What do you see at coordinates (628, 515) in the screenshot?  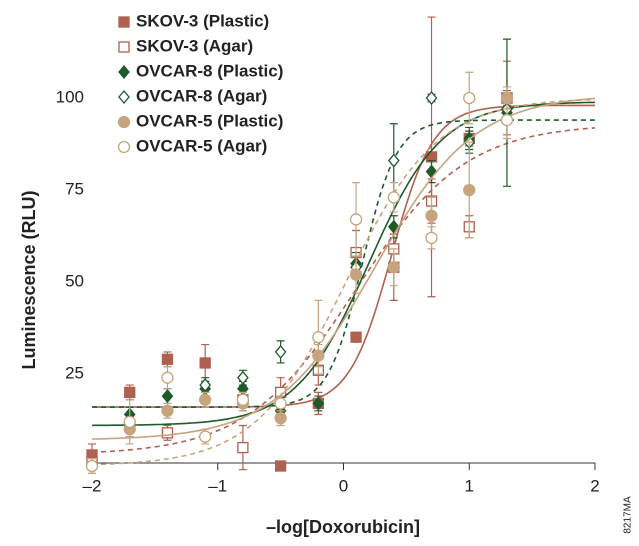 I see `figure-code: 8217MA` at bounding box center [628, 515].